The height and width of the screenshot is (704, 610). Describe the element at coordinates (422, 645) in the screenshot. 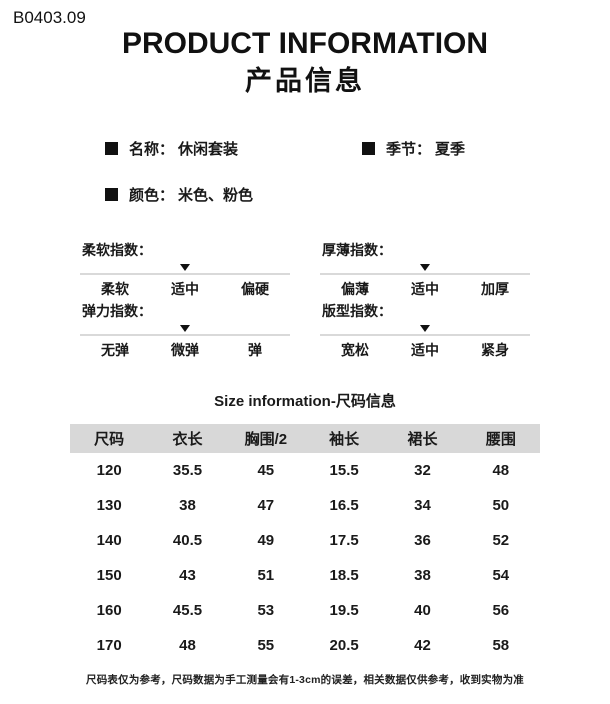

I see `table-cell: 42` at that location.